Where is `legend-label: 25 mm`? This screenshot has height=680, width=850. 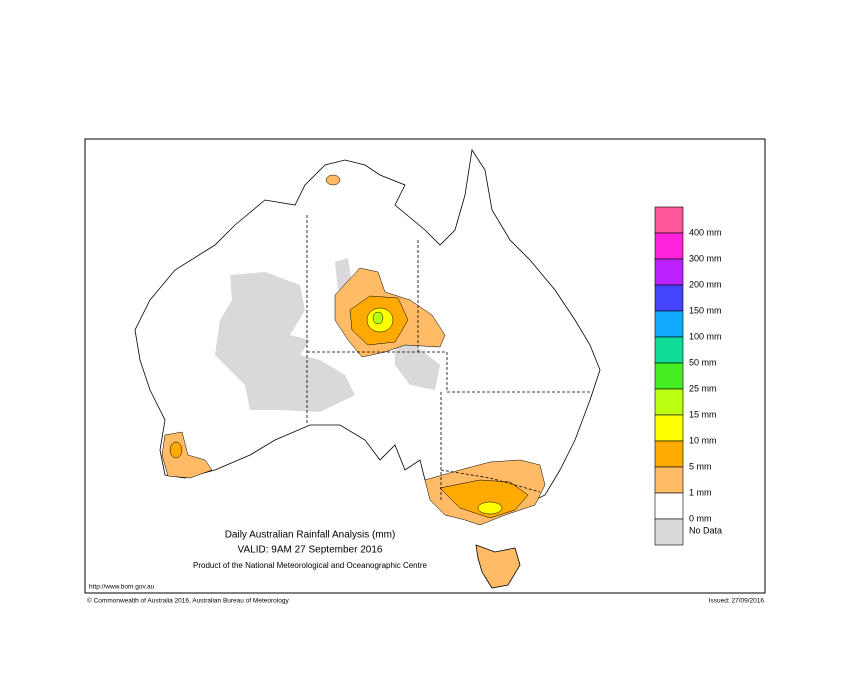 legend-label: 25 mm is located at coordinates (703, 388).